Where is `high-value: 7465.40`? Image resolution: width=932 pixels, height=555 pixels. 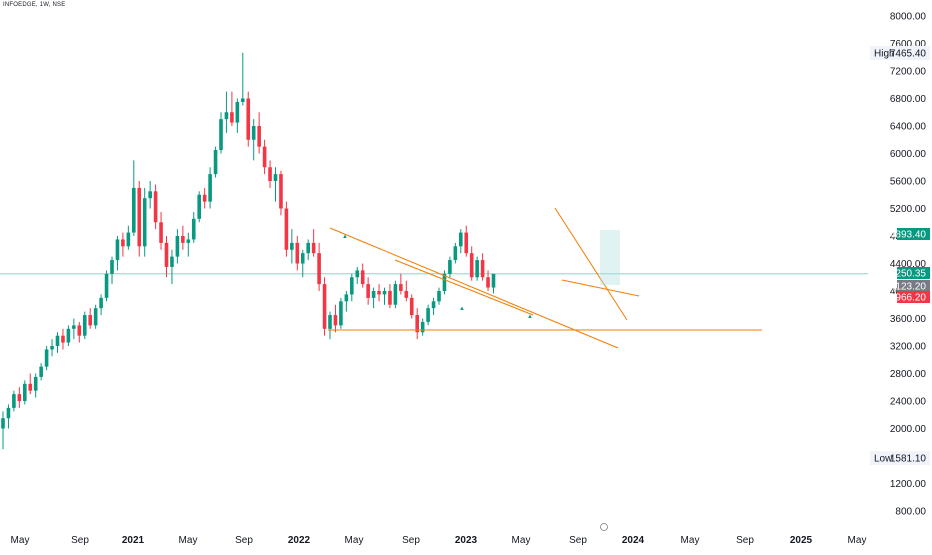 high-value: 7465.40 is located at coordinates (908, 54).